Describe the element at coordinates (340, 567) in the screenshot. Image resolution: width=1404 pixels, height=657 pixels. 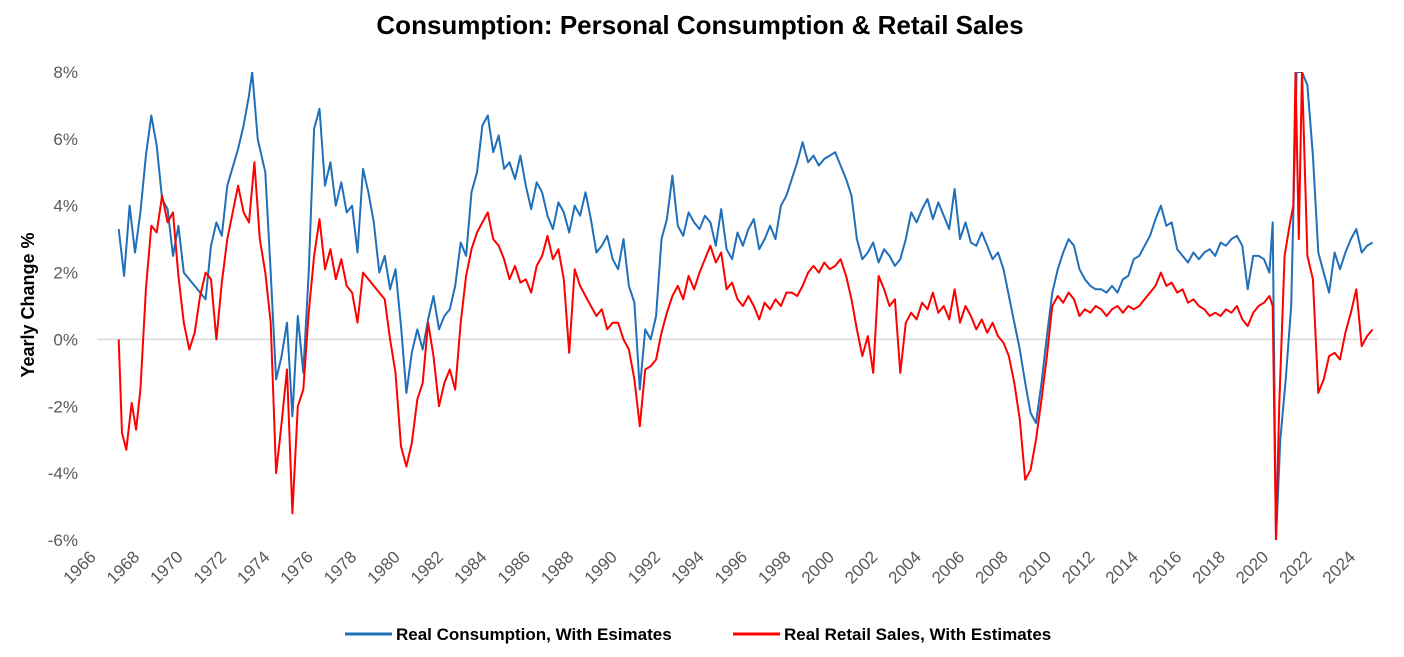
I see `x-tick-label: 1978` at that location.